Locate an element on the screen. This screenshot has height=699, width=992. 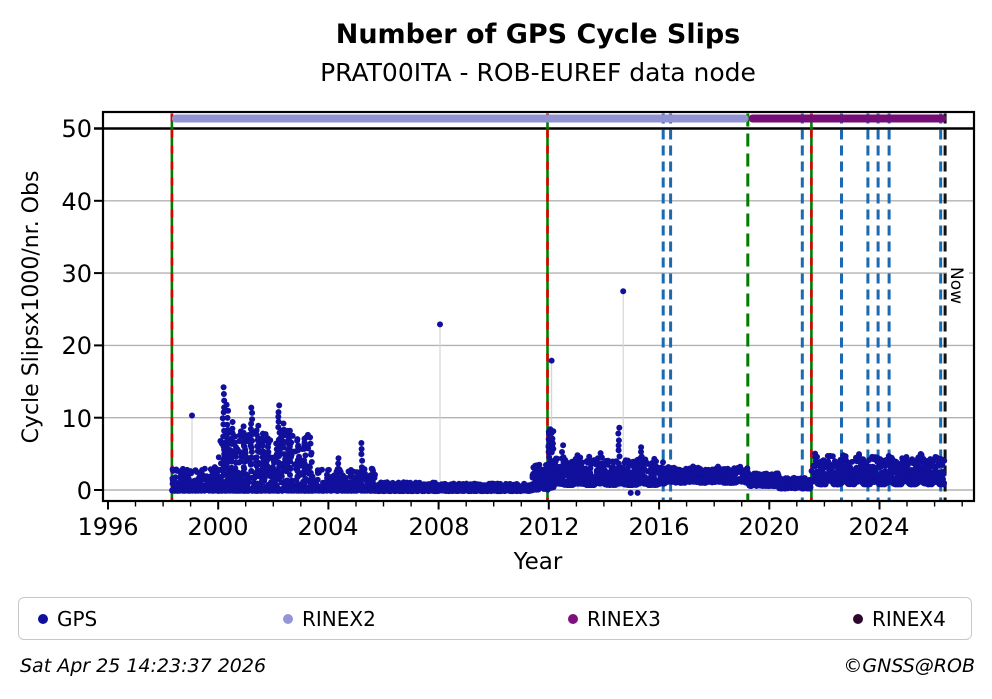
x-tick-2004: 2004 is located at coordinates (327, 527).